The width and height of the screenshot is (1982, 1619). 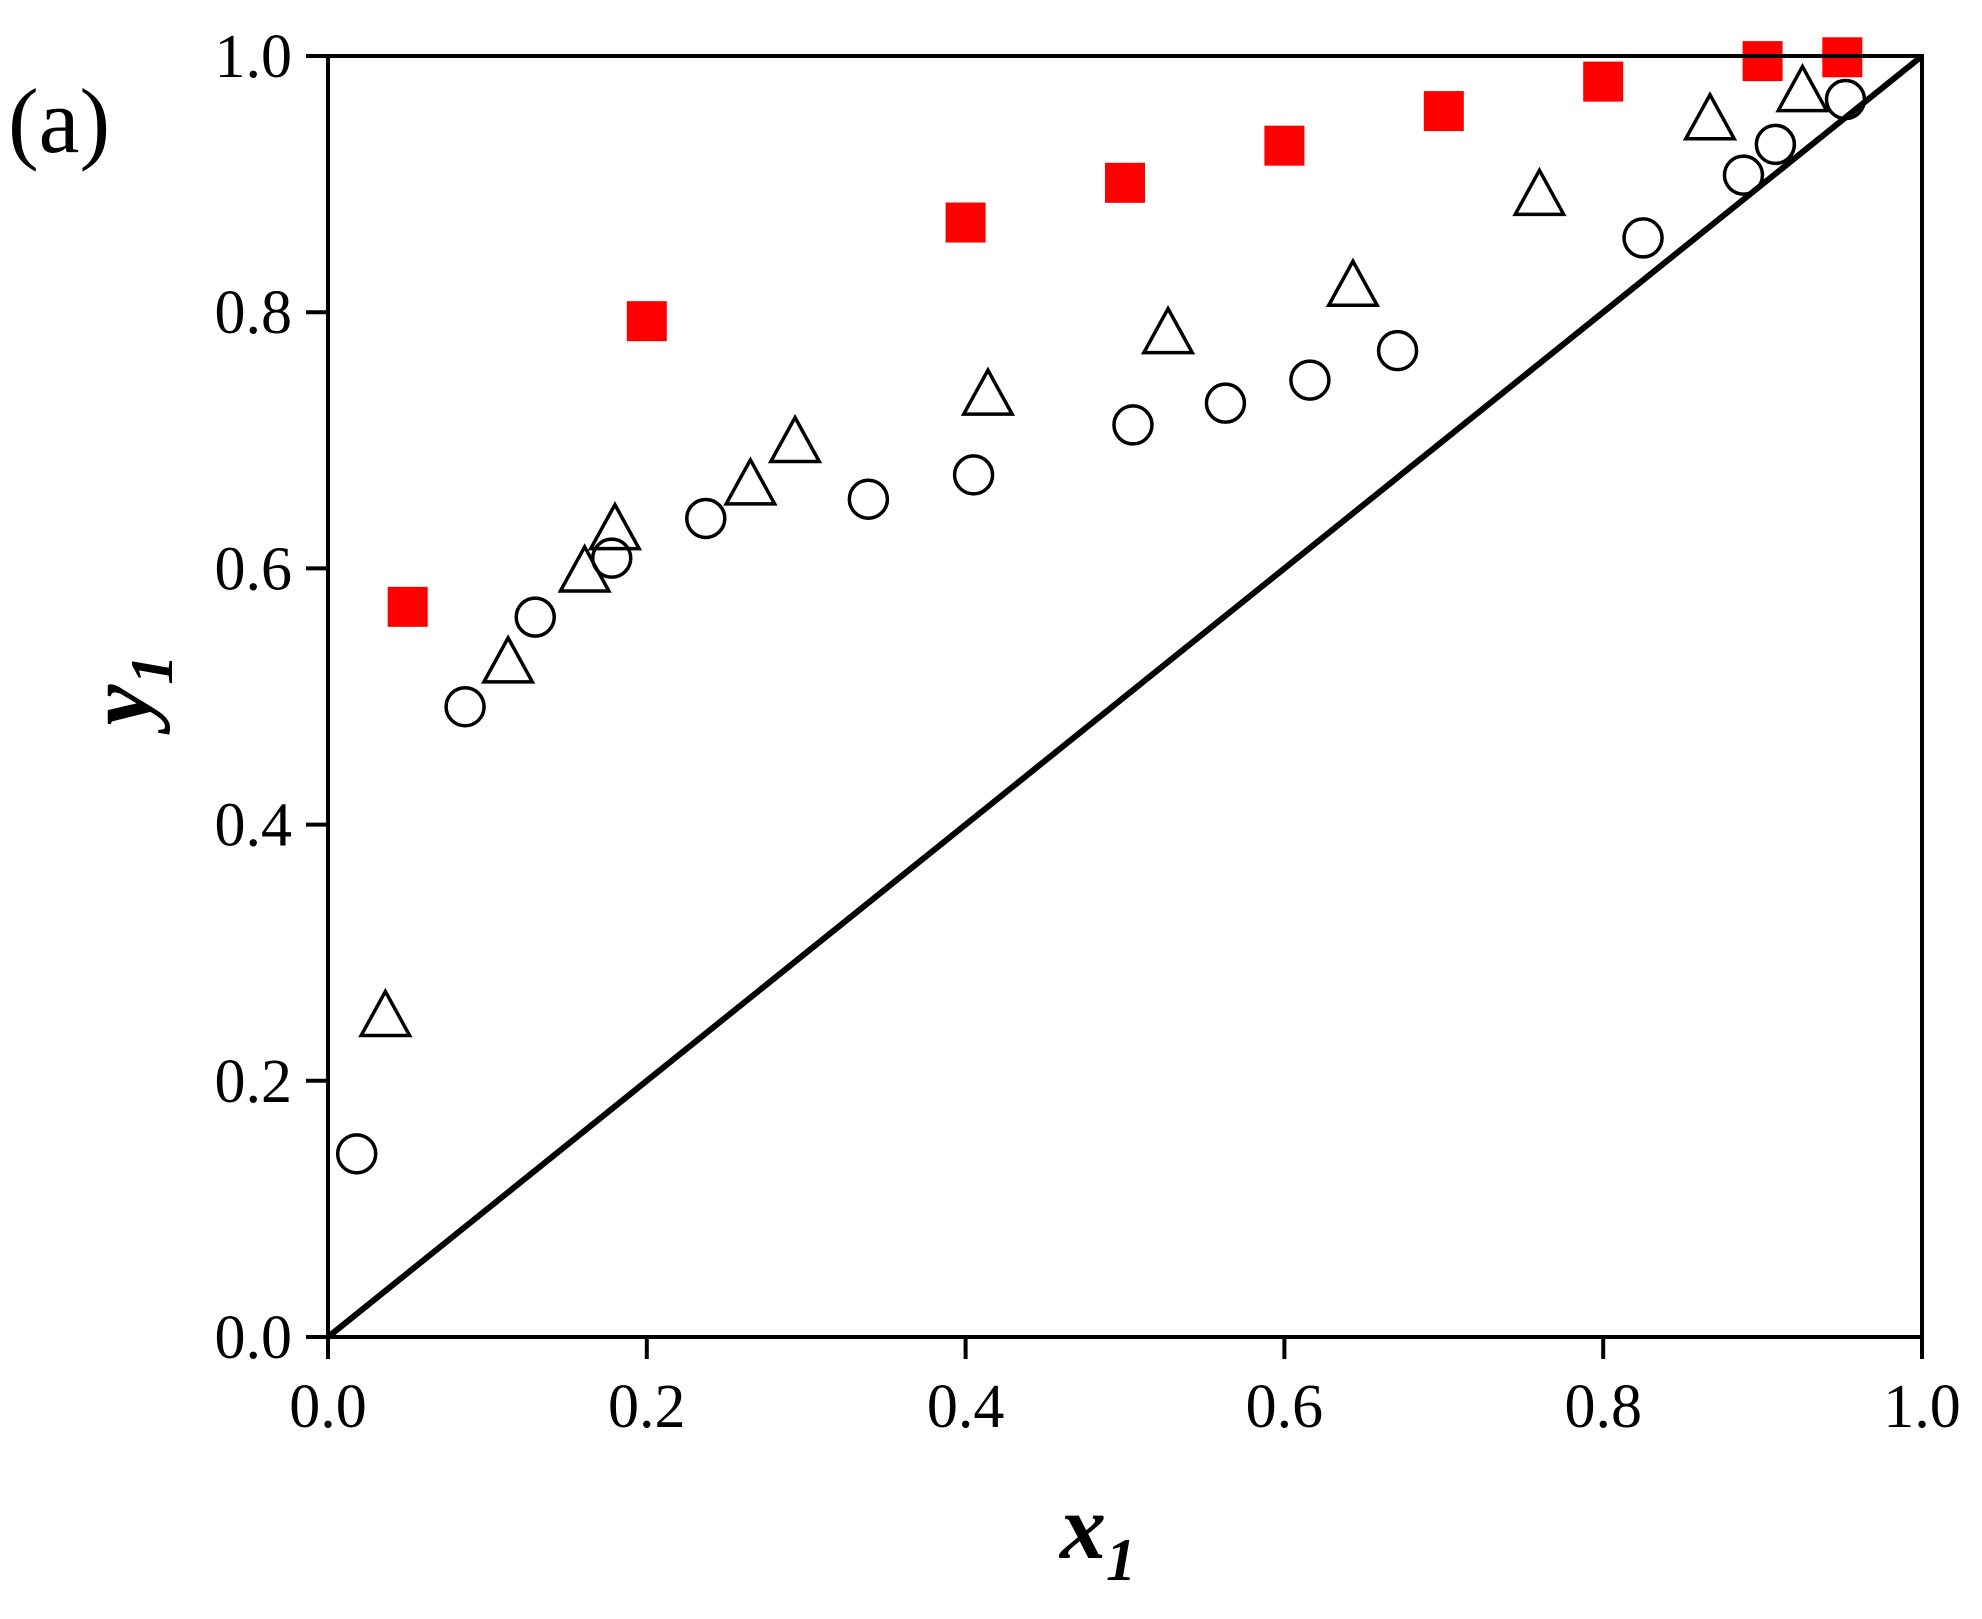 What do you see at coordinates (254, 57) in the screenshot?
I see `y-tick-label: 1.0` at bounding box center [254, 57].